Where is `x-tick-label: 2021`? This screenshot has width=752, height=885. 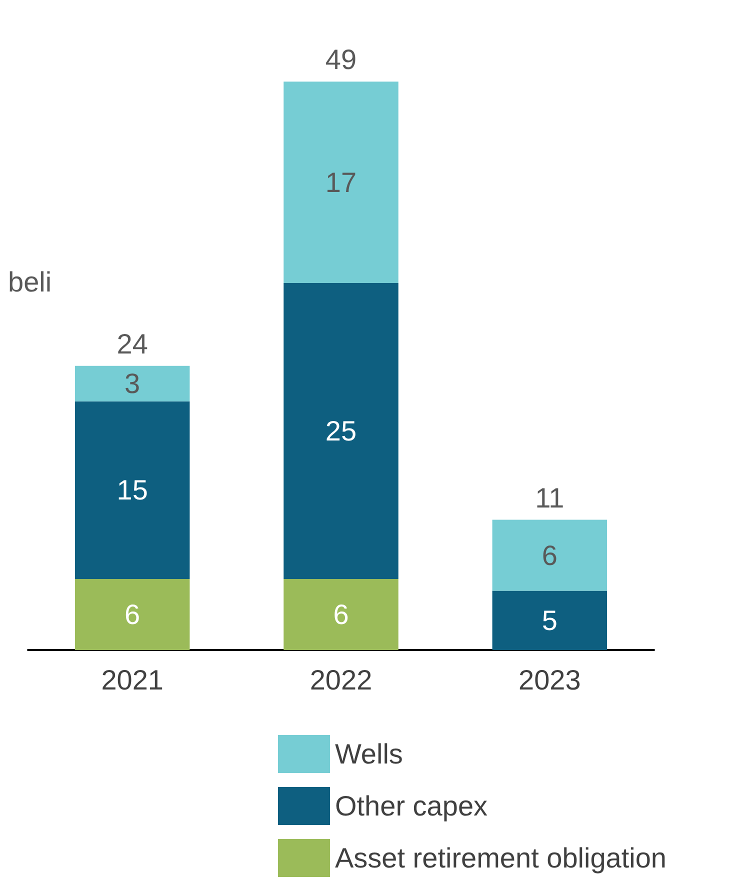 x-tick-label: 2021 is located at coordinates (132, 680).